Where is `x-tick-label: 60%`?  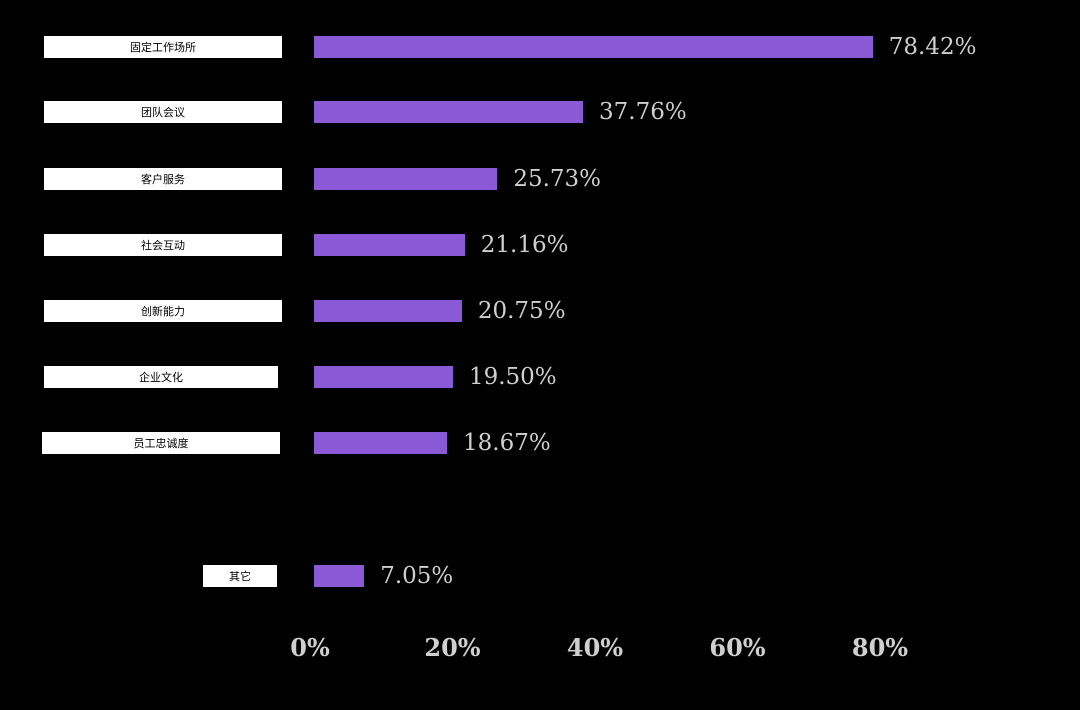 x-tick-label: 60% is located at coordinates (737, 647).